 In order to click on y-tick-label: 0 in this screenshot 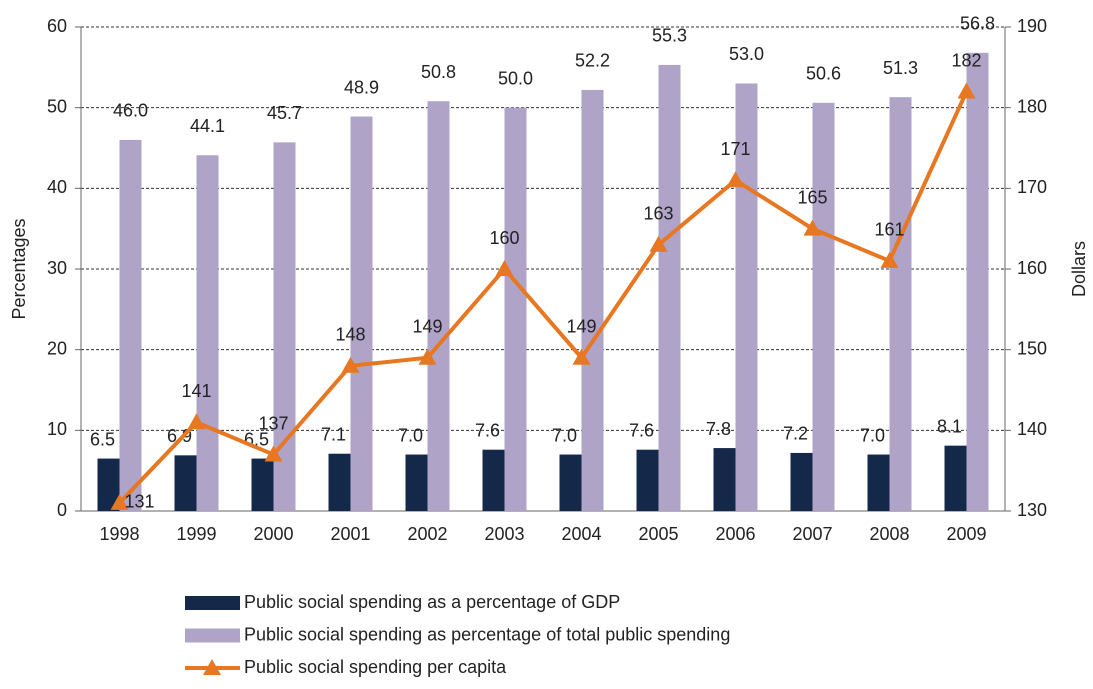, I will do `click(62, 510)`.